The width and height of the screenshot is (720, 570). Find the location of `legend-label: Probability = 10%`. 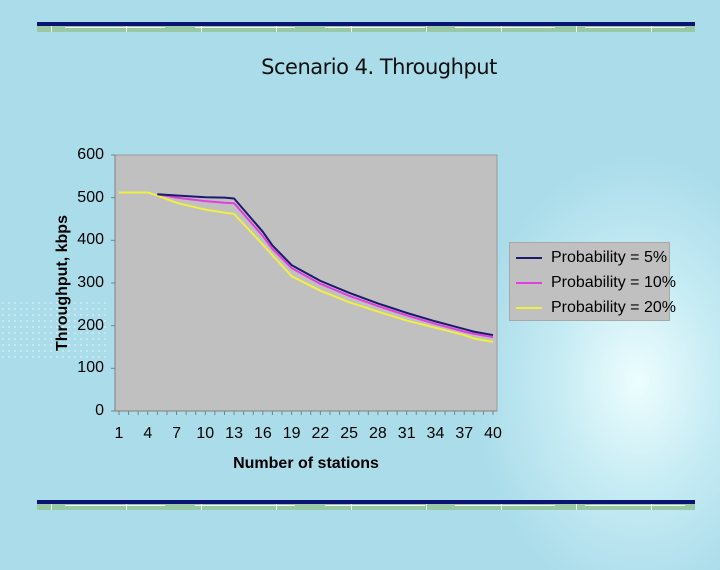

legend-label: Probability = 10% is located at coordinates (613, 282).